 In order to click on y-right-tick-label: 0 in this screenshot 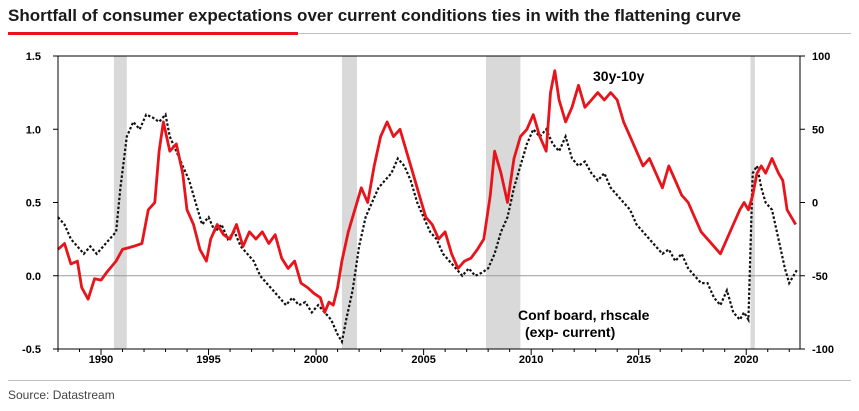, I will do `click(815, 204)`.